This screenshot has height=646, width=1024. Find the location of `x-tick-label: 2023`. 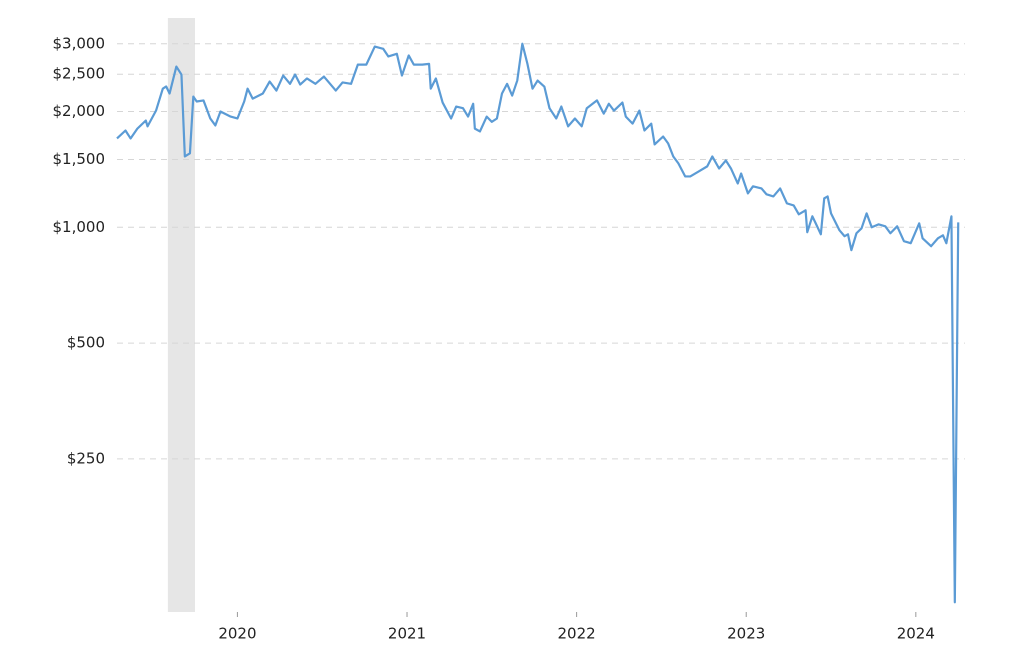

x-tick-label: 2023 is located at coordinates (746, 634).